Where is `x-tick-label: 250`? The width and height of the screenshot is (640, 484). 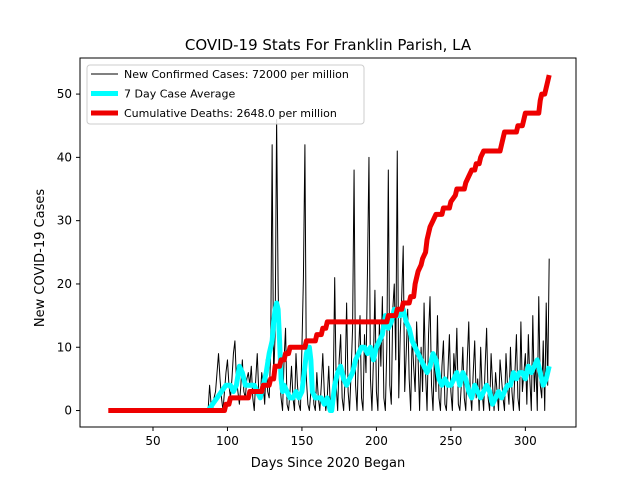 x-tick-label: 250 is located at coordinates (450, 441).